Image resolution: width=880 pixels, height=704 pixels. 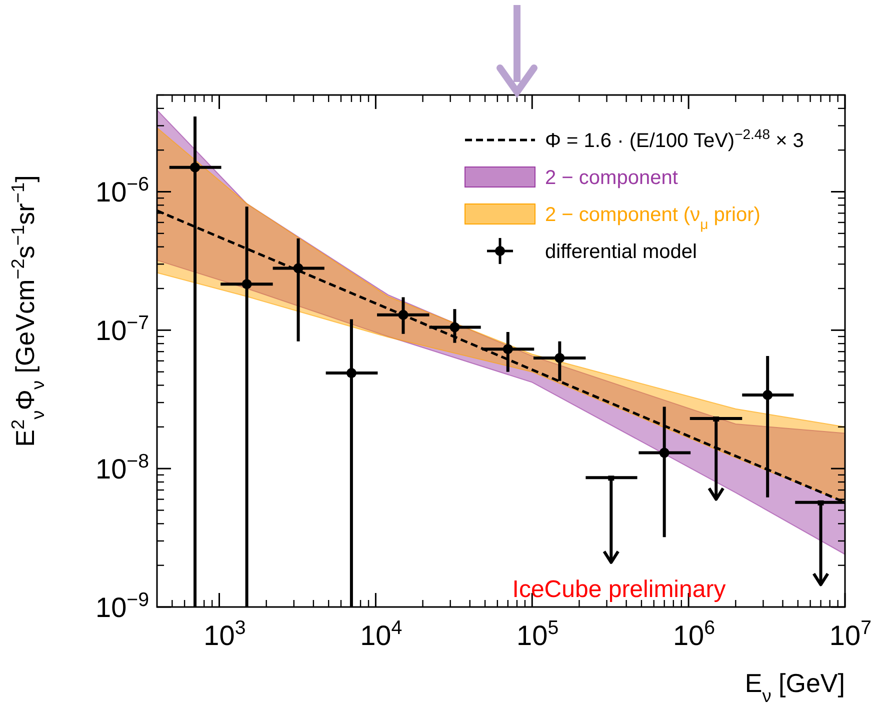 What do you see at coordinates (225, 634) in the screenshot?
I see `x-tick-label: 10$^{3}$` at bounding box center [225, 634].